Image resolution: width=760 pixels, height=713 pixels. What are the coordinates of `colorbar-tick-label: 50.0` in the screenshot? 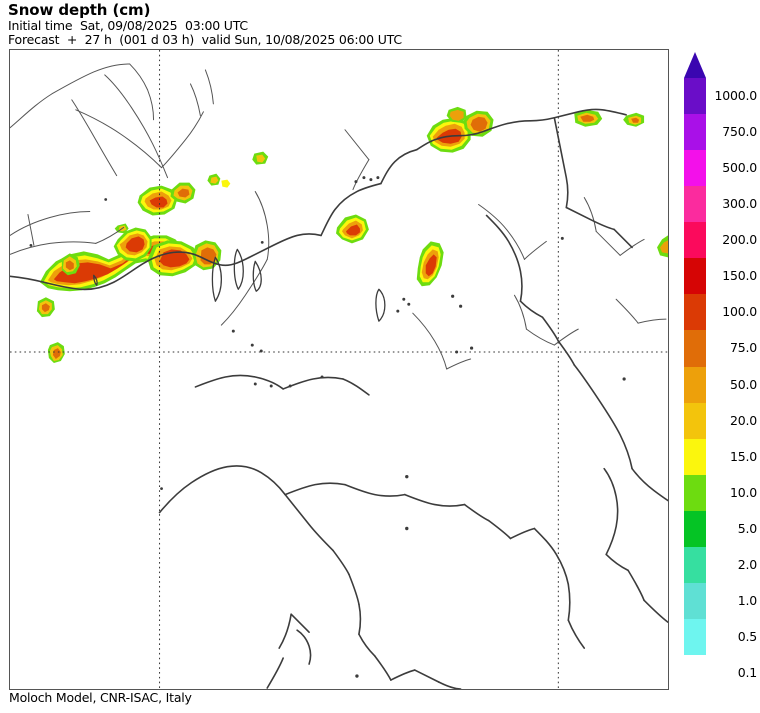 It's located at (743, 384).